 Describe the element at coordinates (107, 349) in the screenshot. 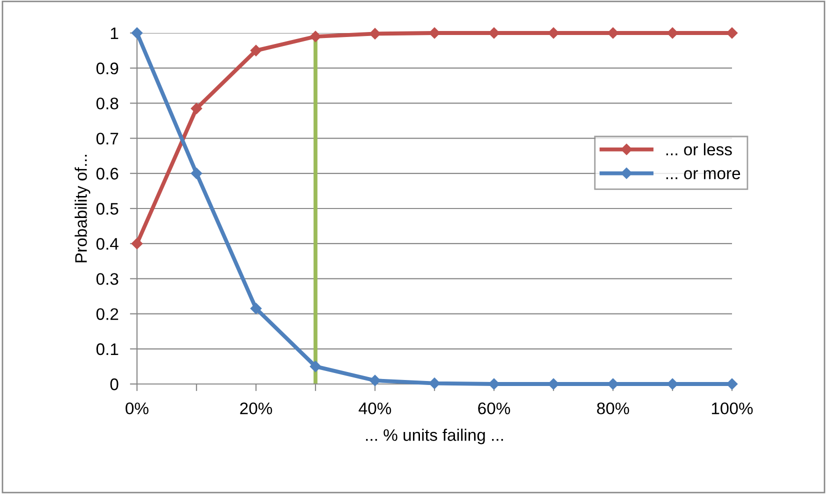

I see `y-tick-label: 0.1` at that location.